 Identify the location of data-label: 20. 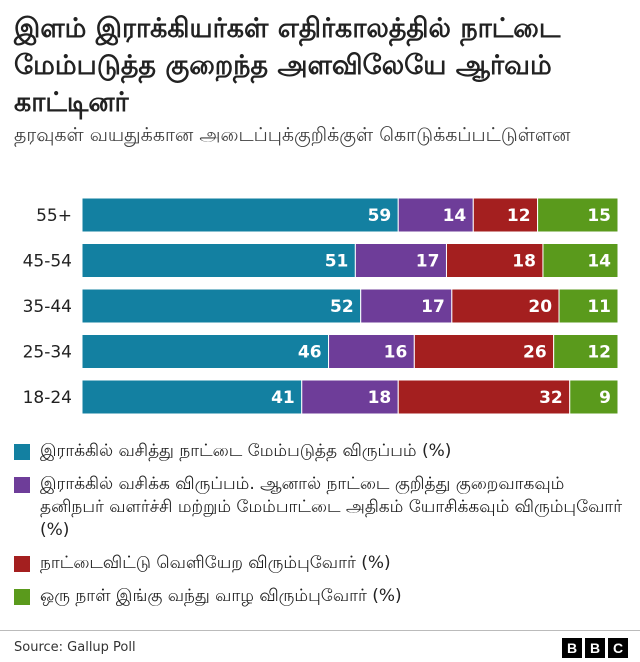
(540, 307).